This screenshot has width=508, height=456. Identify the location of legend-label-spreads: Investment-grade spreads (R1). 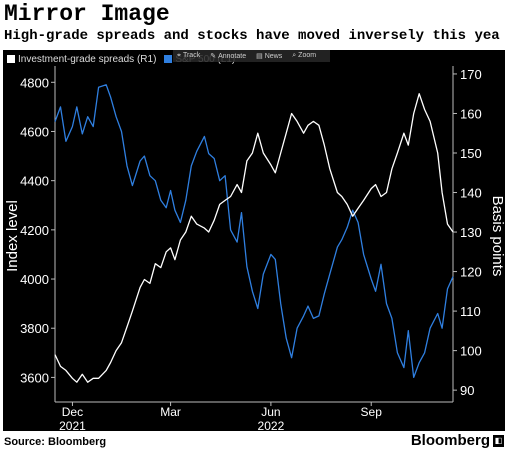
(87, 59).